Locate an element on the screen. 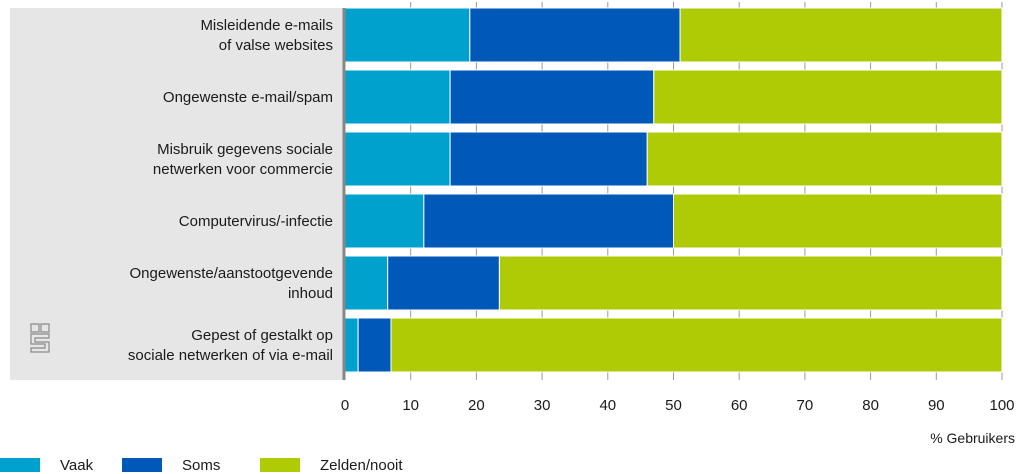 Image resolution: width=1019 pixels, height=474 pixels. x-tick-label-80: 80 is located at coordinates (870, 405).